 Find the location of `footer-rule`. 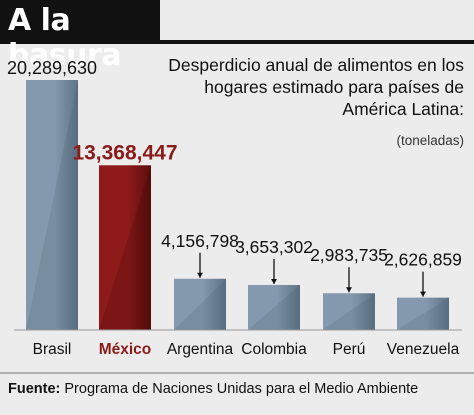

footer-rule is located at coordinates (237, 373).